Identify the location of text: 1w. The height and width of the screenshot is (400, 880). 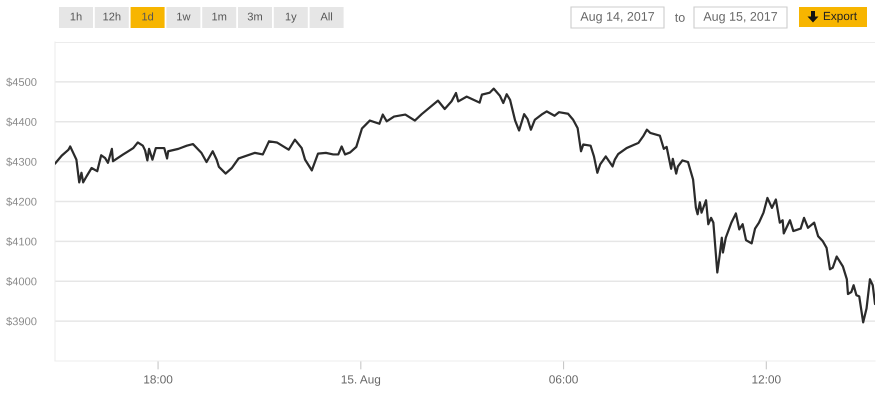
(184, 16).